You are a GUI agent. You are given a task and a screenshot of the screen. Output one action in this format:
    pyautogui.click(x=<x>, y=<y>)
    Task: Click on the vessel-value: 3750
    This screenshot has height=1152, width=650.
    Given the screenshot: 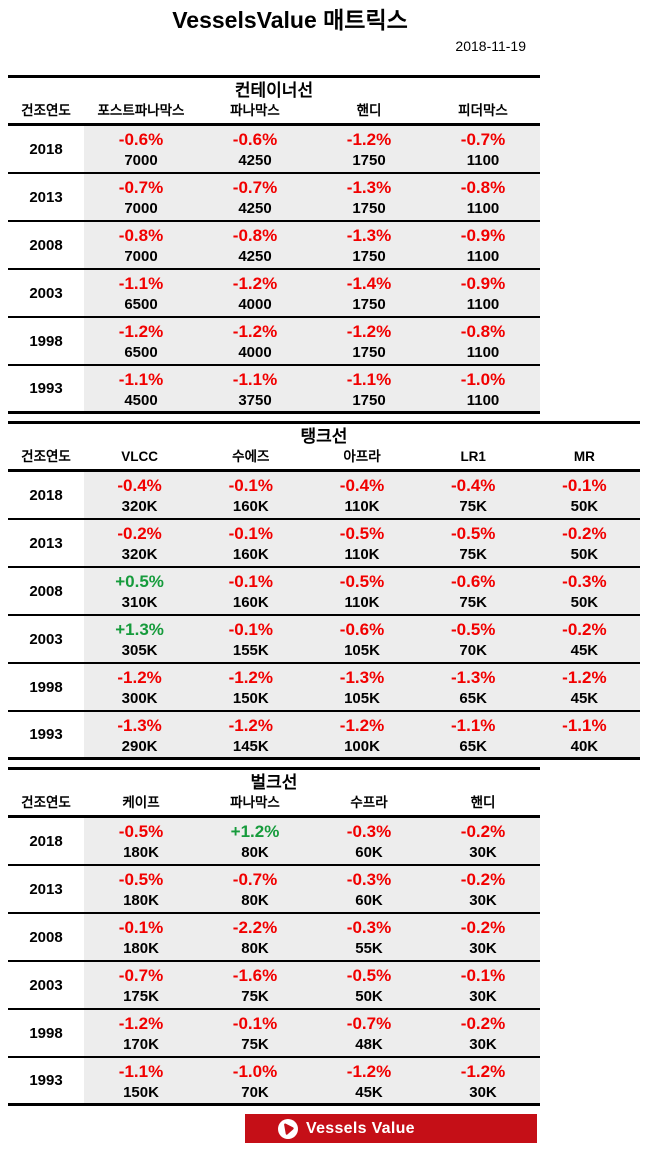 What is the action you would take?
    pyautogui.click(x=255, y=400)
    